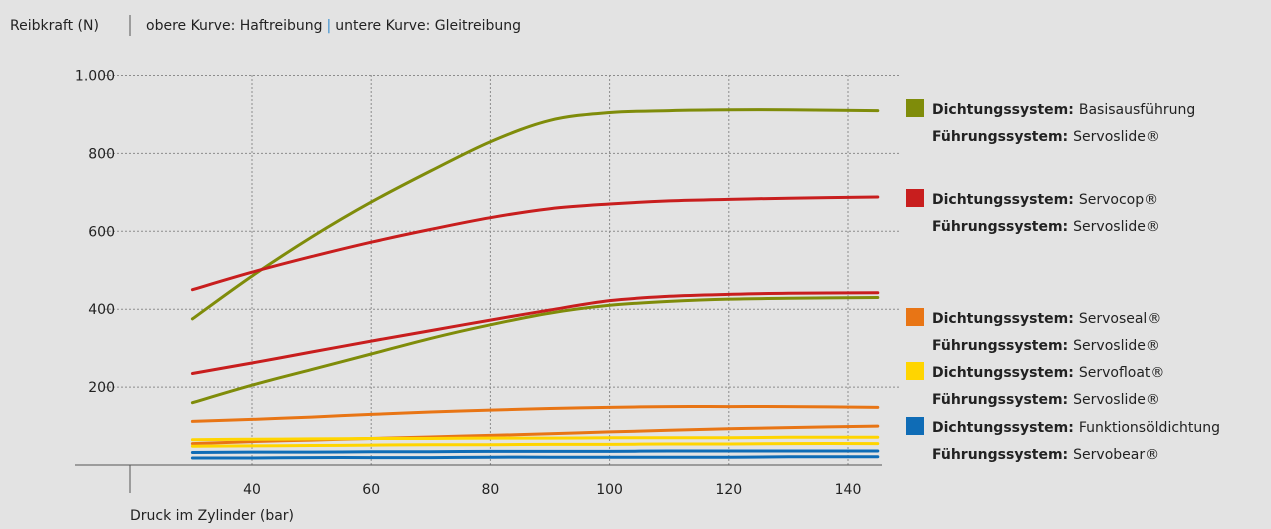 The height and width of the screenshot is (529, 1271). Describe the element at coordinates (95, 77) in the screenshot. I see `y-tick-label: 1.000` at that location.